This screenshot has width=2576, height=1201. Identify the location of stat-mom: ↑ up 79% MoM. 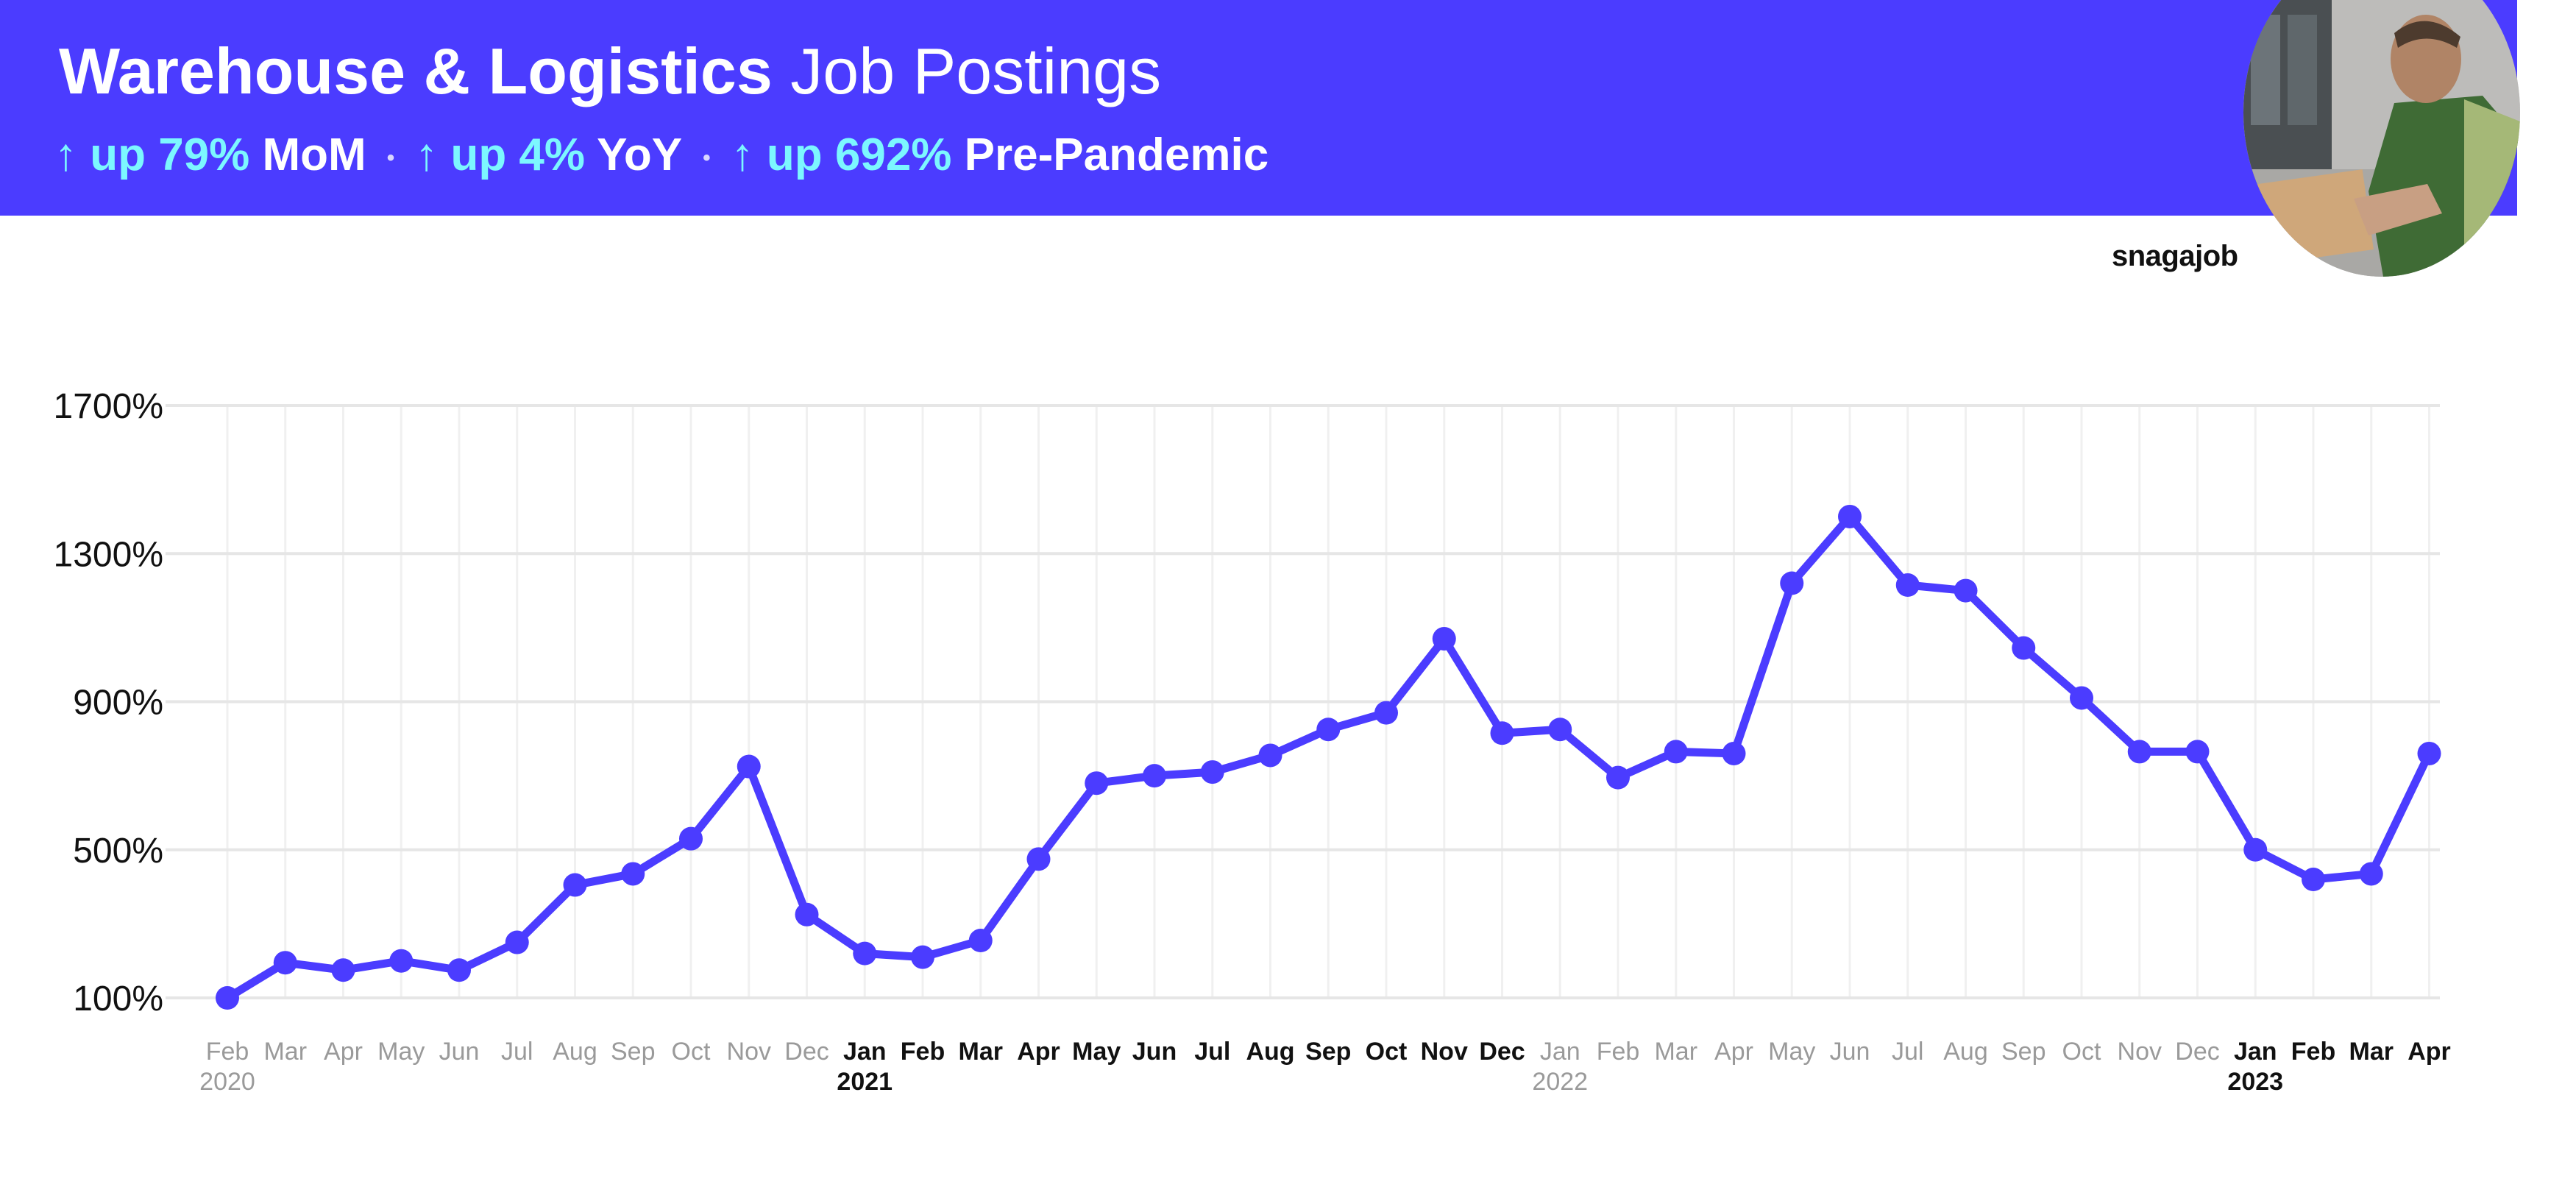
(210, 155).